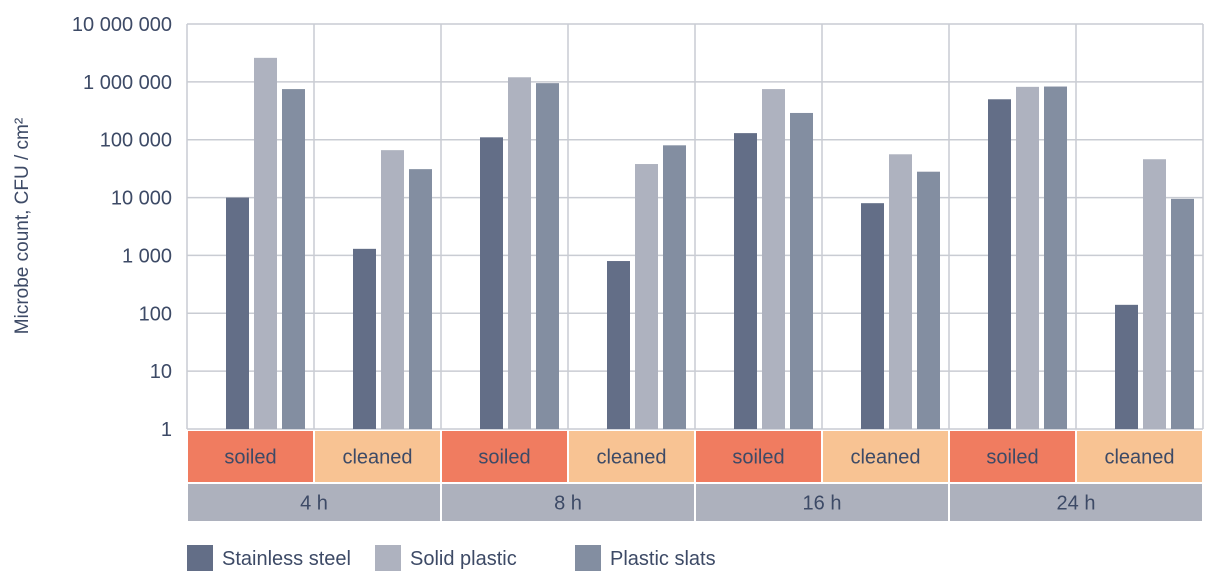 This screenshot has height=574, width=1205. What do you see at coordinates (463, 559) in the screenshot?
I see `legend-label: Solid plastic` at bounding box center [463, 559].